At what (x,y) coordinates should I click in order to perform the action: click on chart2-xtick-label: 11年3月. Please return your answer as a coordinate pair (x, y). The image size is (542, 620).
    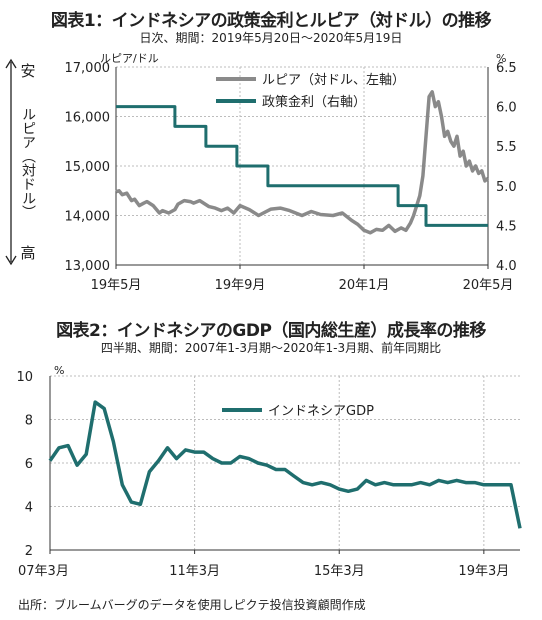
    Looking at the image, I should click on (194, 571).